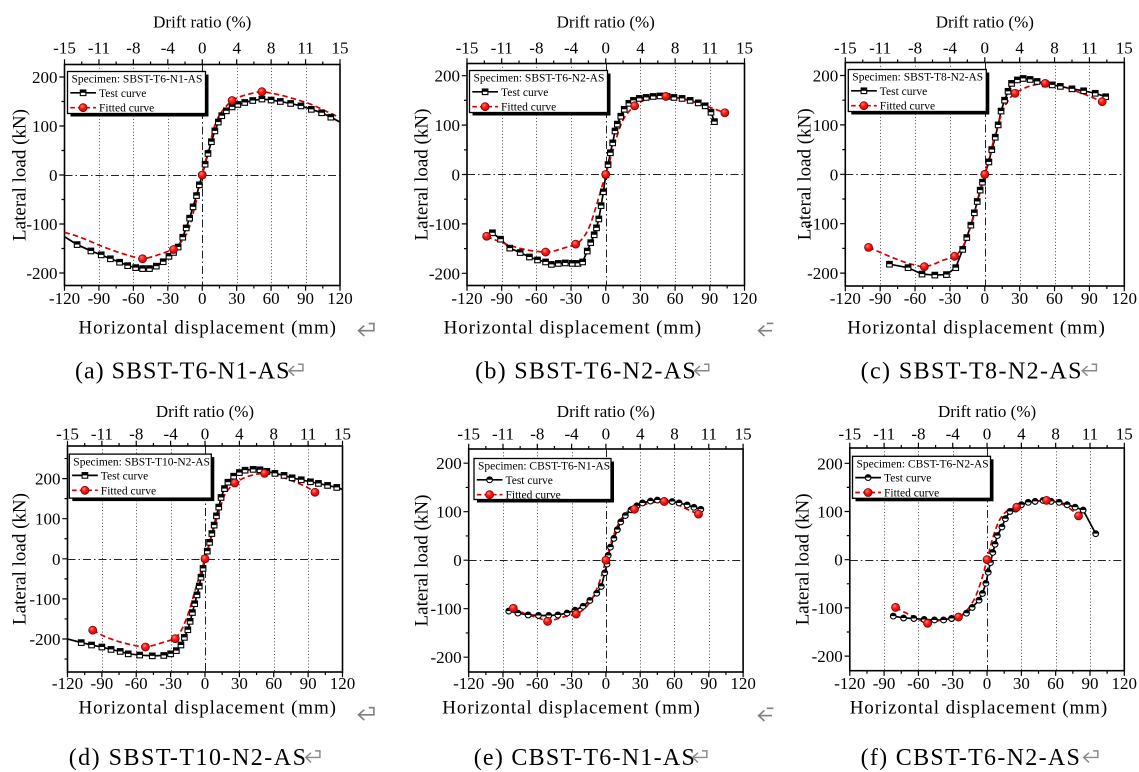 The height and width of the screenshot is (772, 1139). I want to click on svg-text: Specimen: CBST-T6-N2-AS, so click(923, 465).